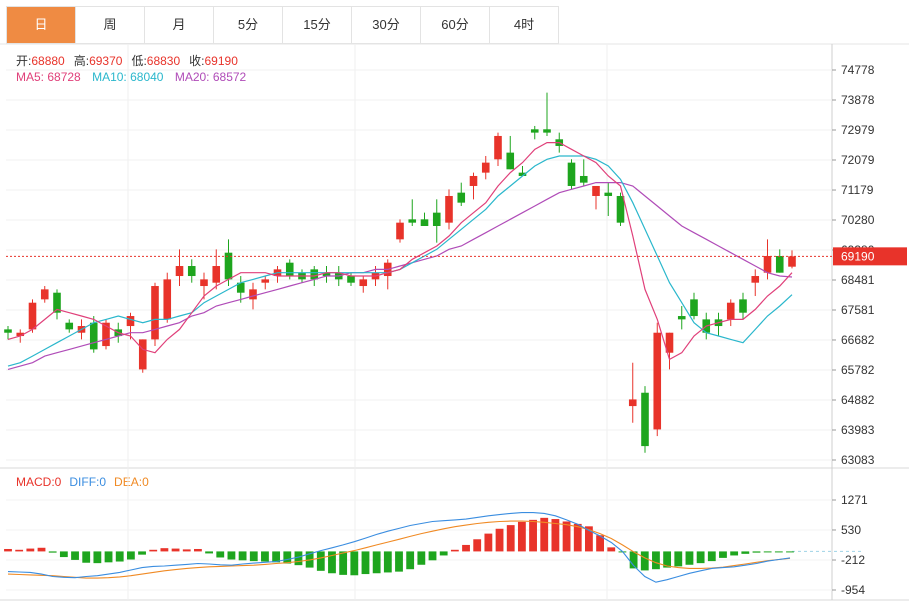 Image resolution: width=909 pixels, height=602 pixels. What do you see at coordinates (84, 482) in the screenshot?
I see `diff-label: DIFF:` at bounding box center [84, 482].